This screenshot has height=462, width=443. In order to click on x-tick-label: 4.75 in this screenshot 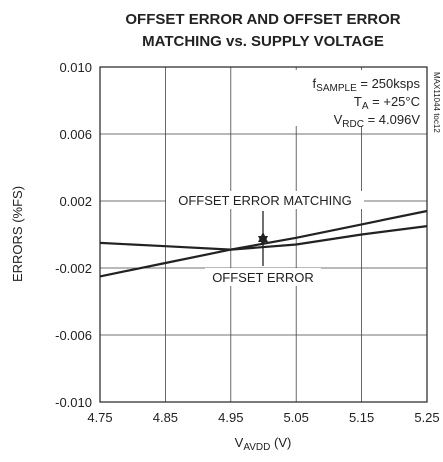, I will do `click(99, 417)`.